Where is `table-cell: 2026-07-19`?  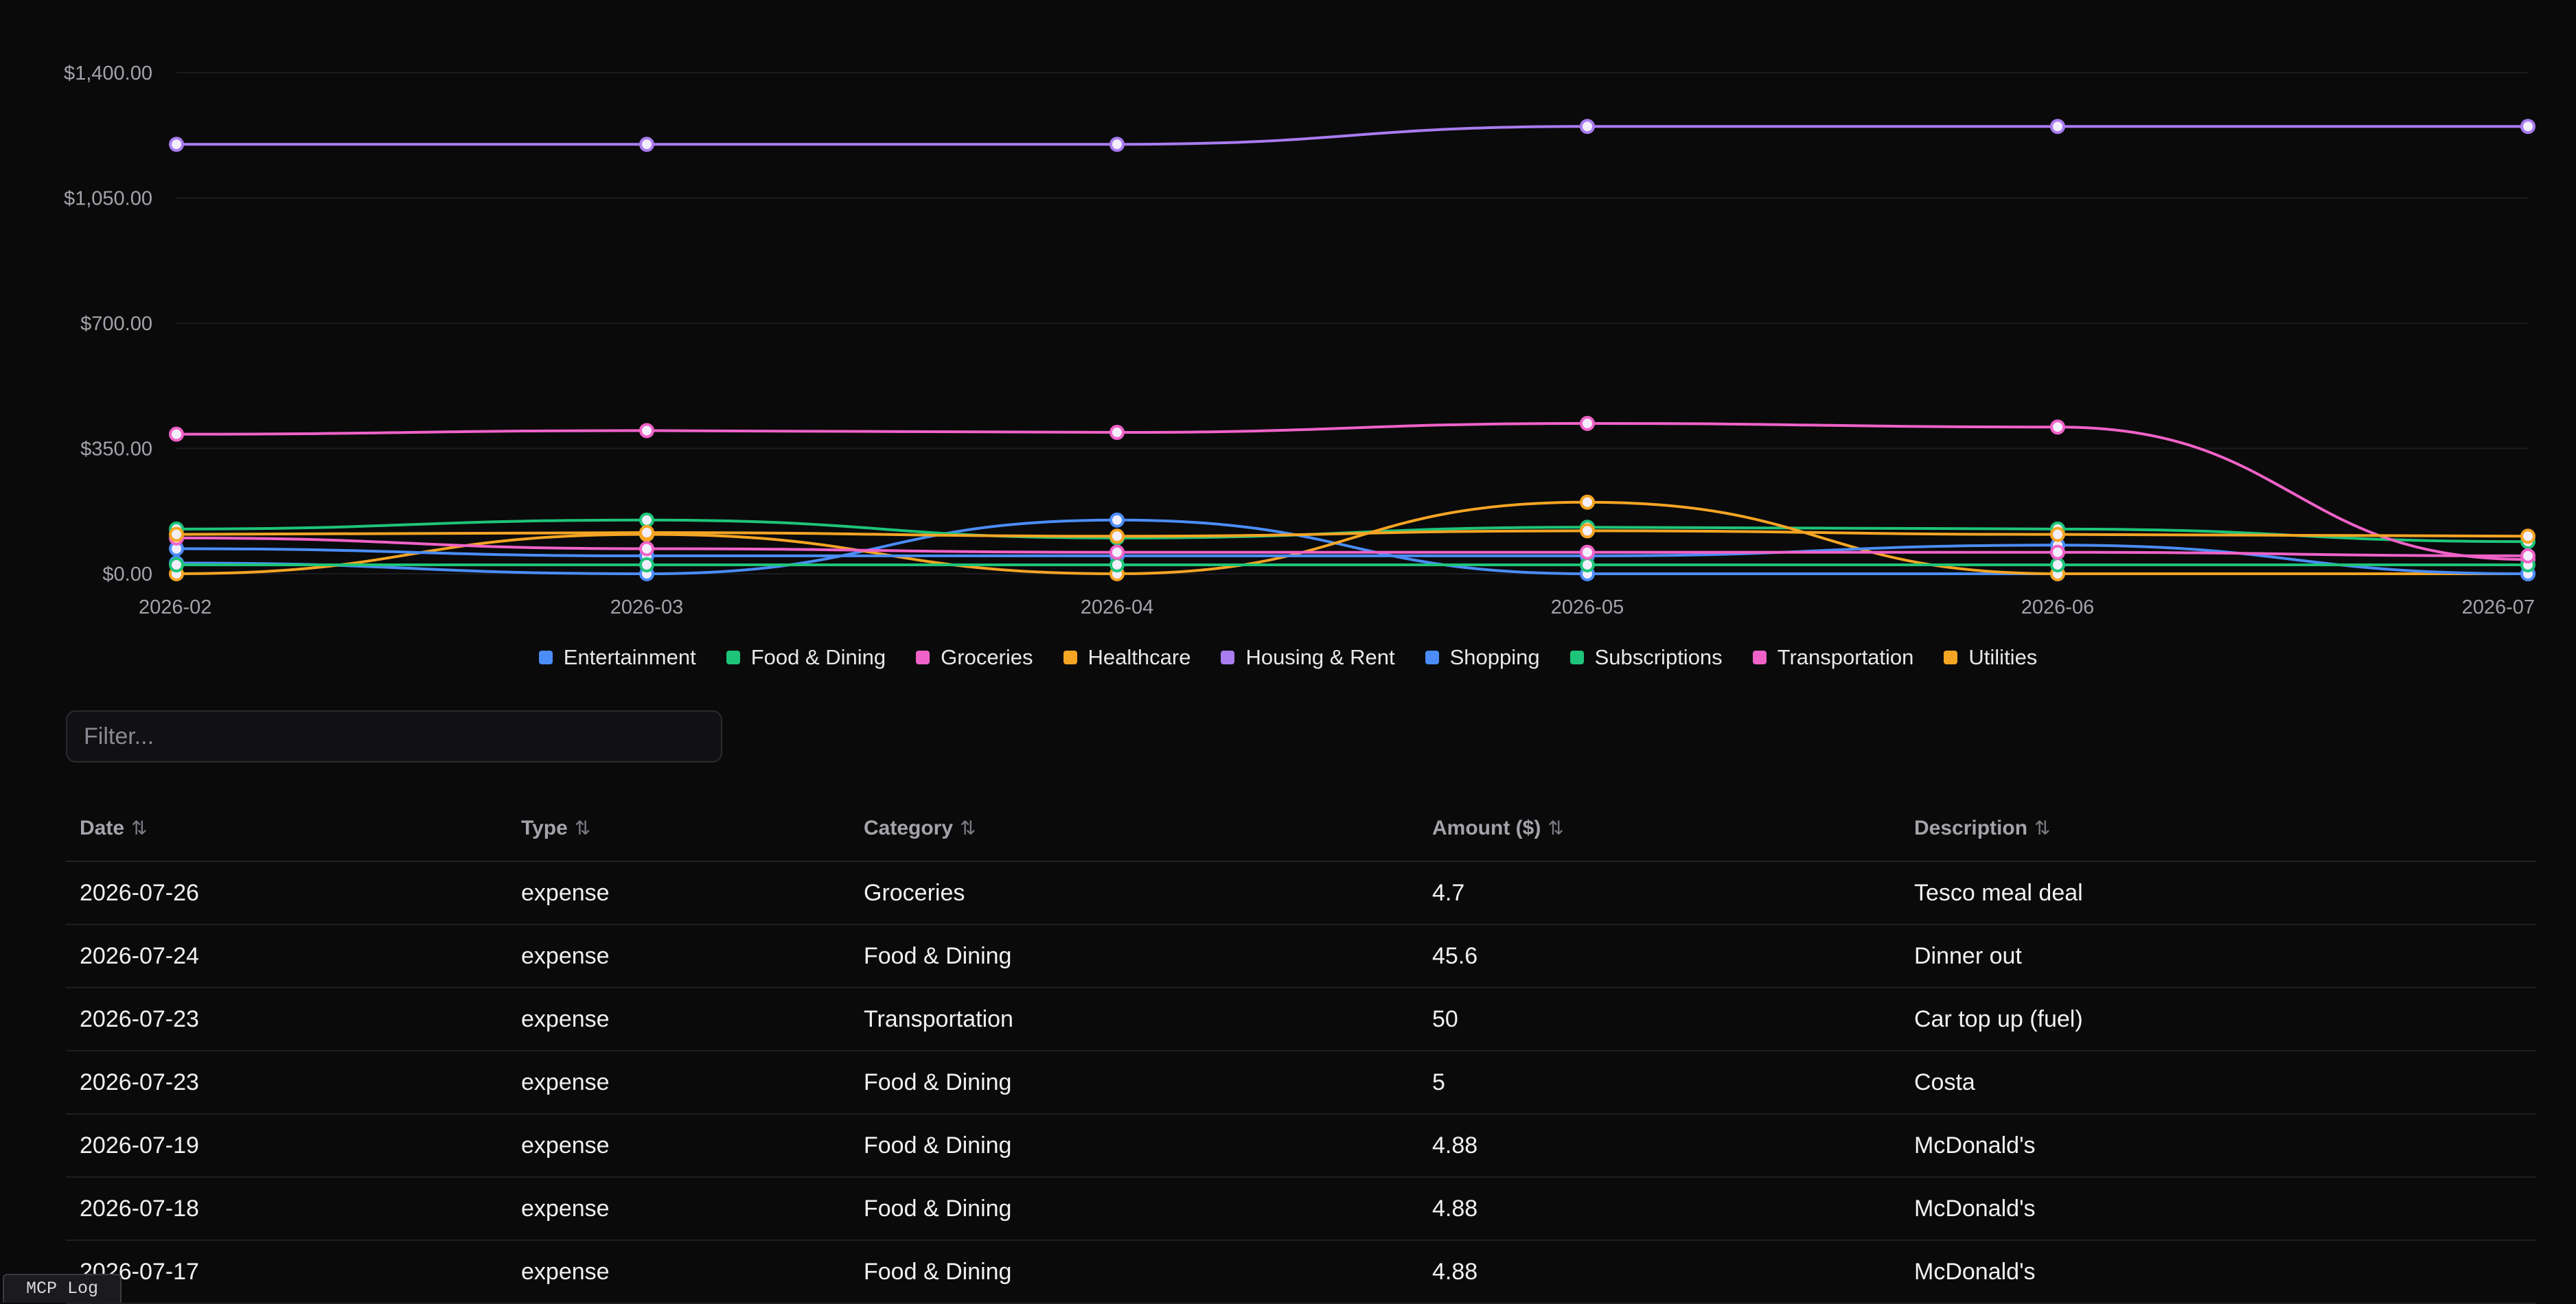
table-cell: 2026-07-19 is located at coordinates (286, 1146).